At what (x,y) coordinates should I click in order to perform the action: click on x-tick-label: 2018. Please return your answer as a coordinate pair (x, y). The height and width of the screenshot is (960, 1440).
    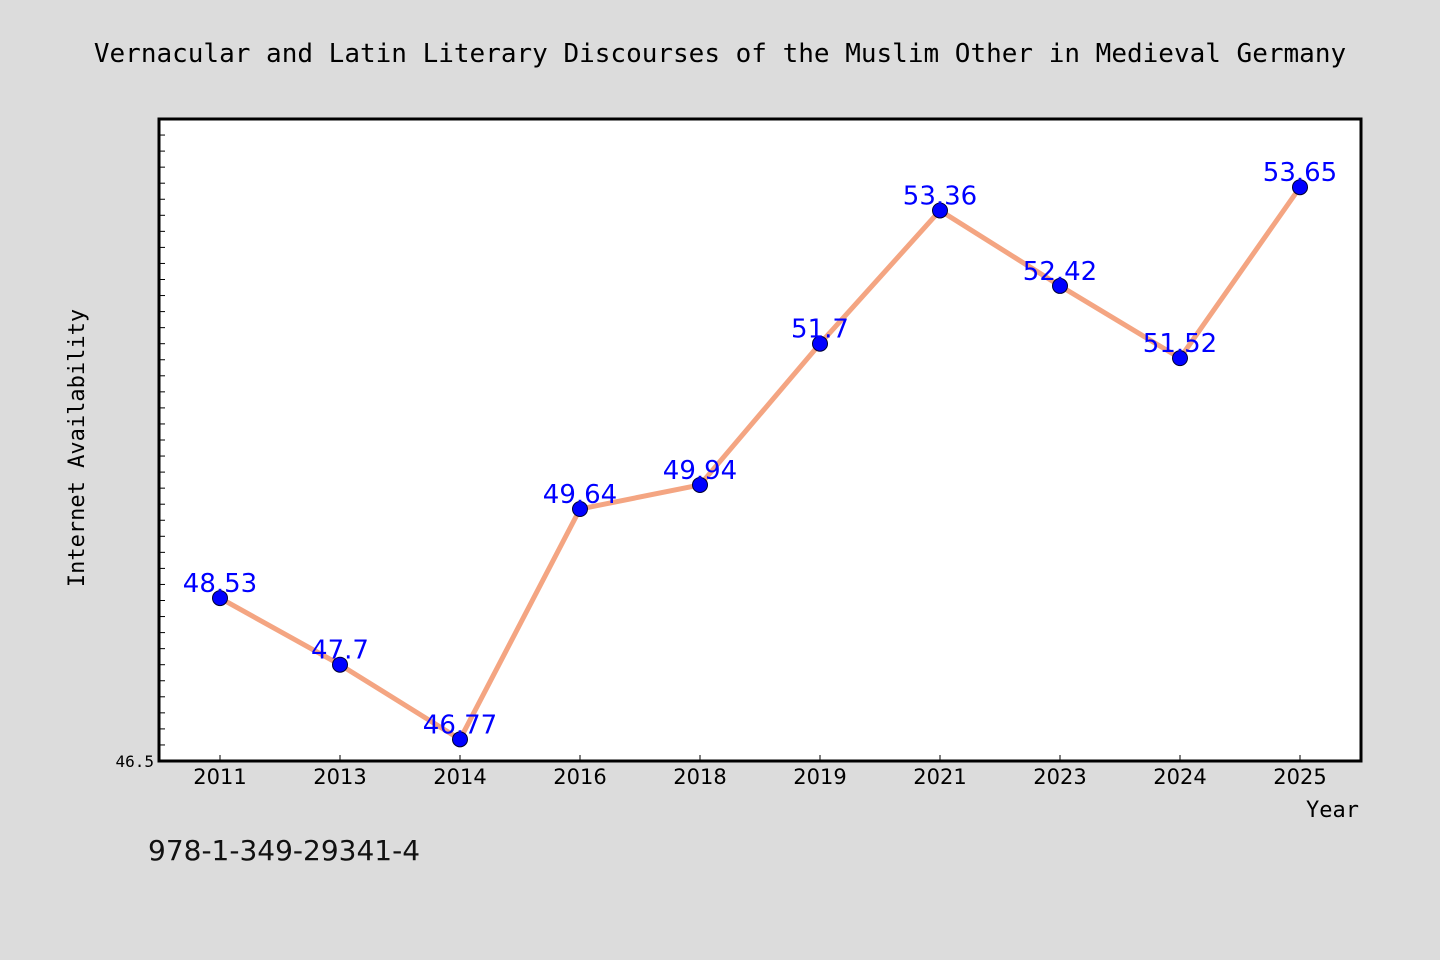
    Looking at the image, I should click on (699, 777).